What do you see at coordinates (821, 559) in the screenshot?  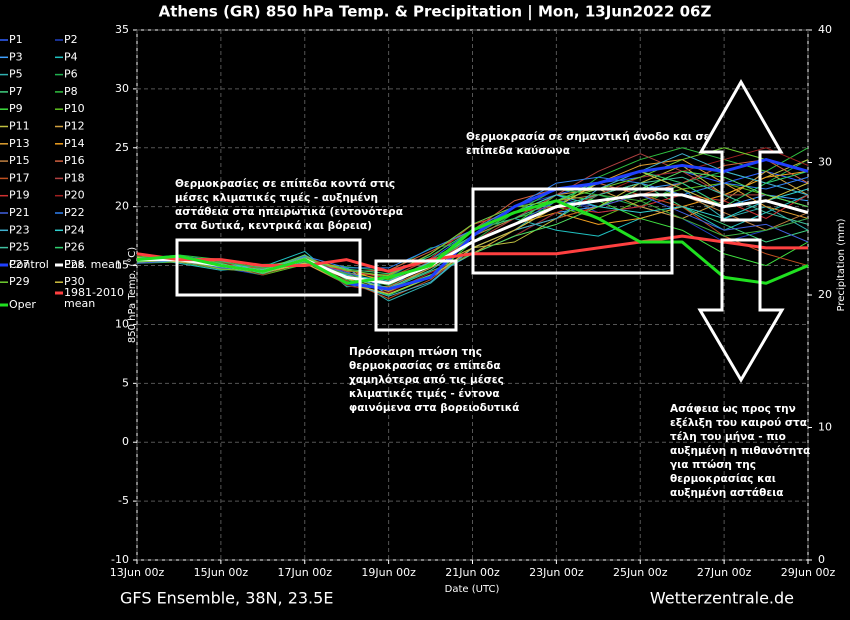 I see `y2-tick-label: 0` at bounding box center [821, 559].